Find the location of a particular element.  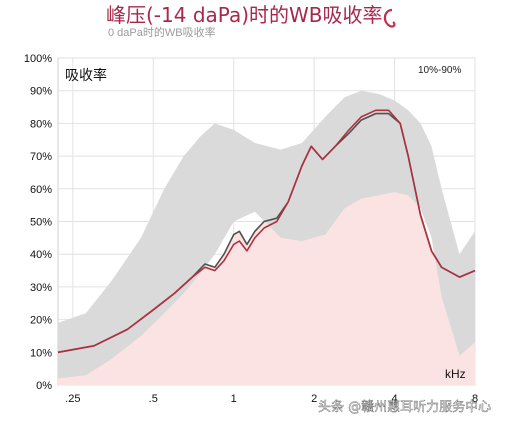

y-tick-label: 20% is located at coordinates (41, 321).